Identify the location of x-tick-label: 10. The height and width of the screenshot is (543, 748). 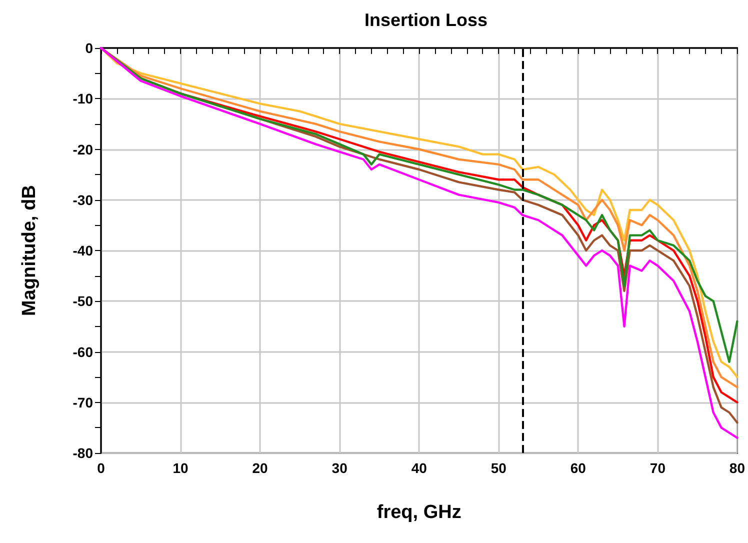
(180, 468).